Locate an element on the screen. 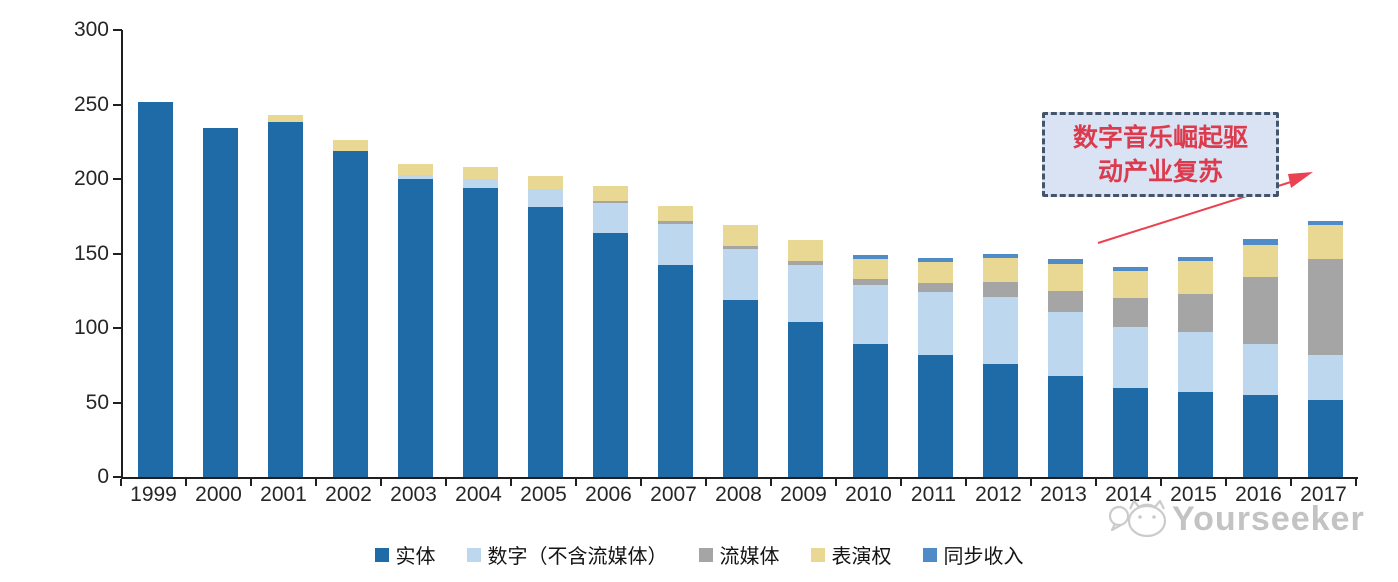 The image size is (1398, 582). stacked-bar-2007 is located at coordinates (675, 341).